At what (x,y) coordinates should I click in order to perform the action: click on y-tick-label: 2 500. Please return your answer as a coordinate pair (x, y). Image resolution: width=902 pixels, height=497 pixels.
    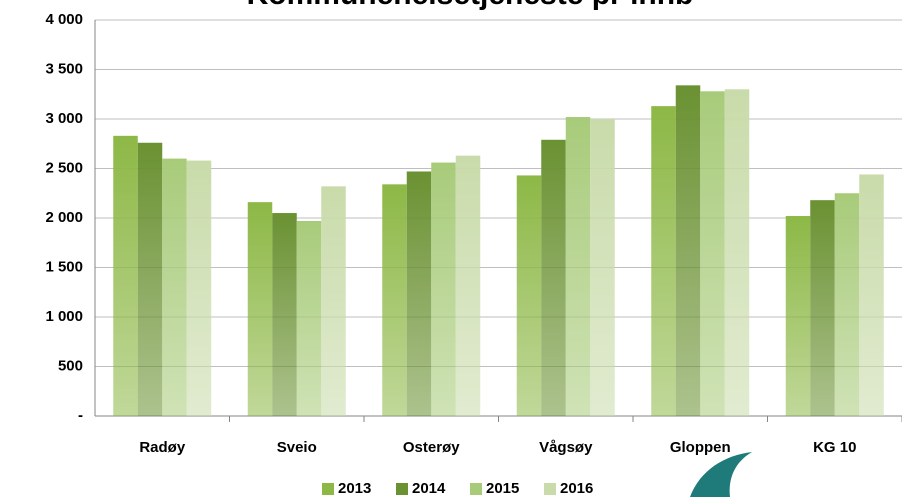
    Looking at the image, I should click on (64, 167).